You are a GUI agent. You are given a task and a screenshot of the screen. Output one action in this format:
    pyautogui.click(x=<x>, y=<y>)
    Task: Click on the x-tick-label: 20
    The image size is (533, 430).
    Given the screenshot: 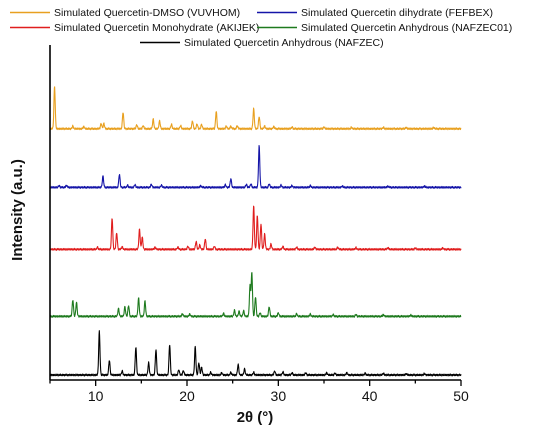 What is the action you would take?
    pyautogui.click(x=187, y=396)
    